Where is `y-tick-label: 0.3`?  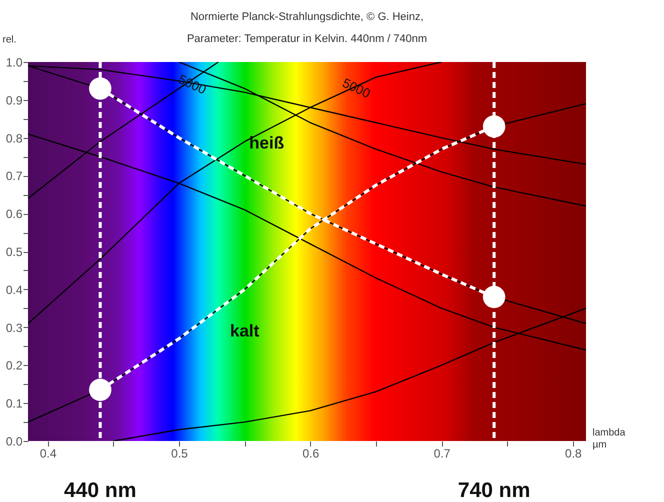 y-tick-label: 0.3 is located at coordinates (14, 327).